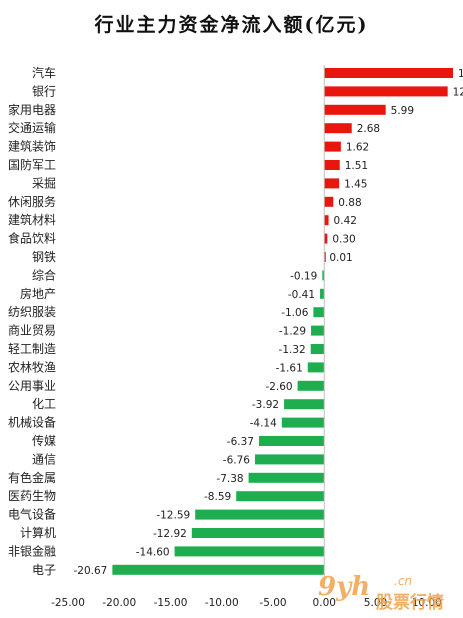  I want to click on category-label: 建筑装饰, so click(32, 146).